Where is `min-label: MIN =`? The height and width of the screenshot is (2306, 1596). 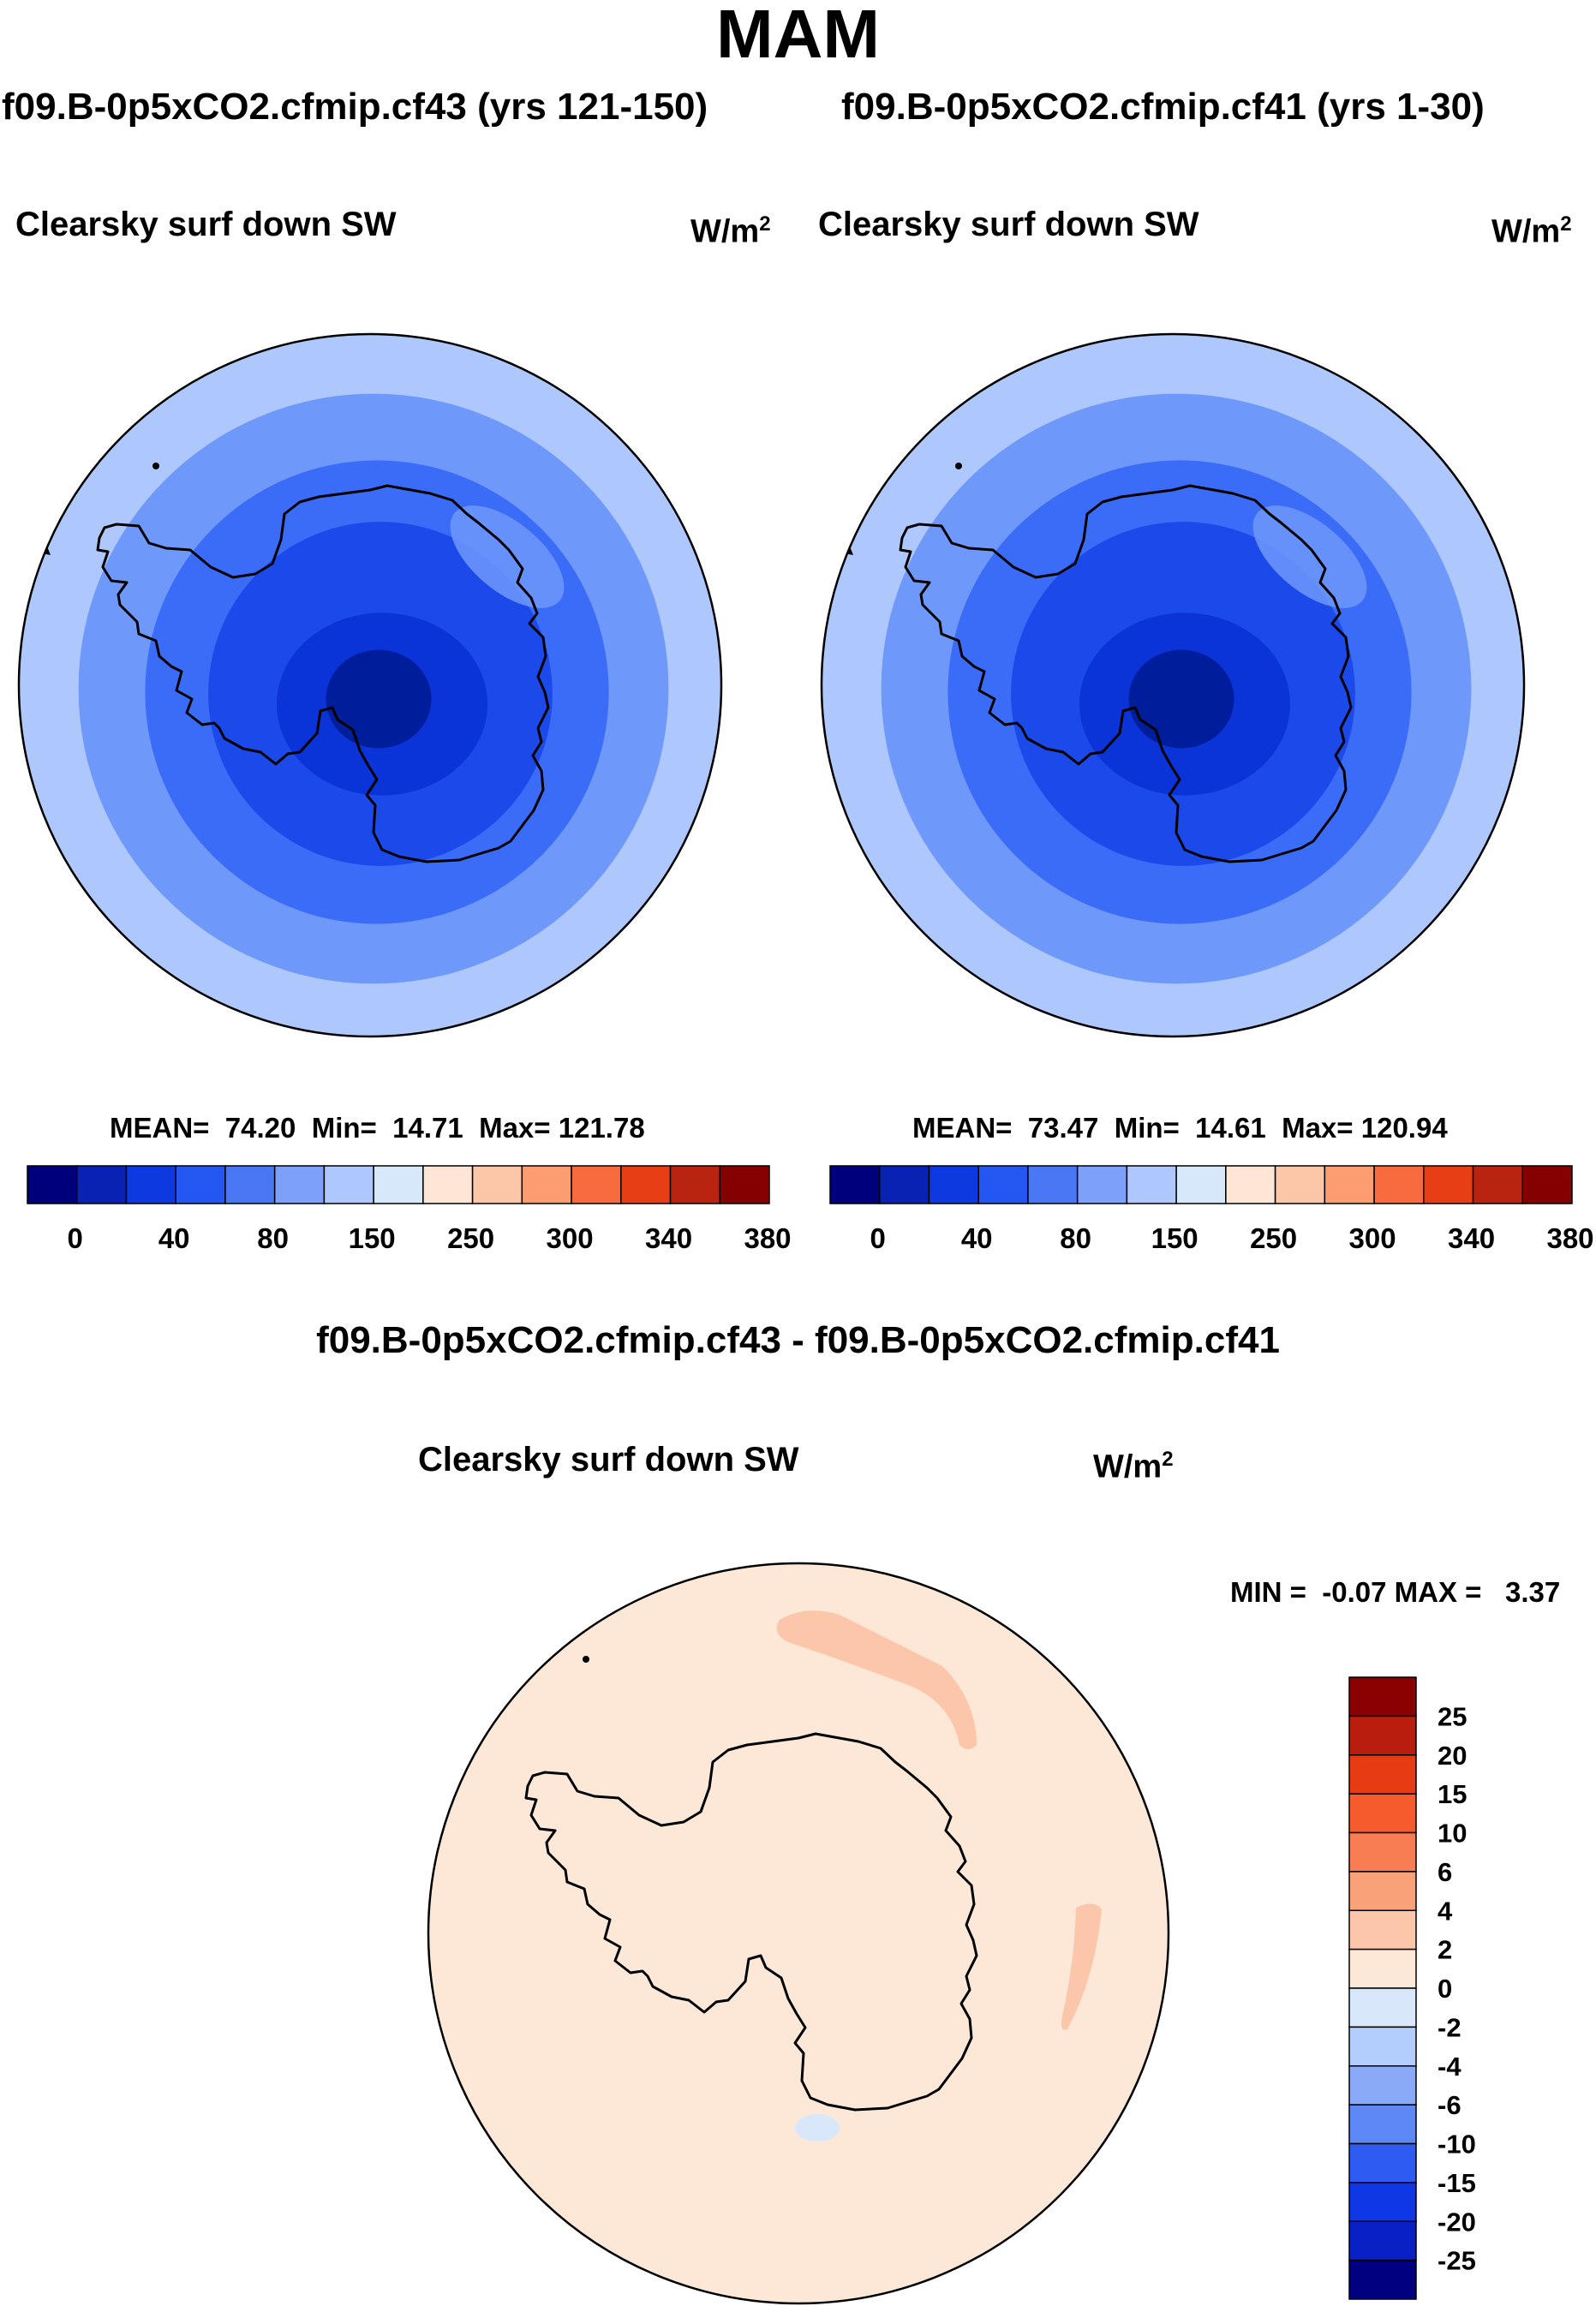 min-label: MIN = is located at coordinates (1268, 1592).